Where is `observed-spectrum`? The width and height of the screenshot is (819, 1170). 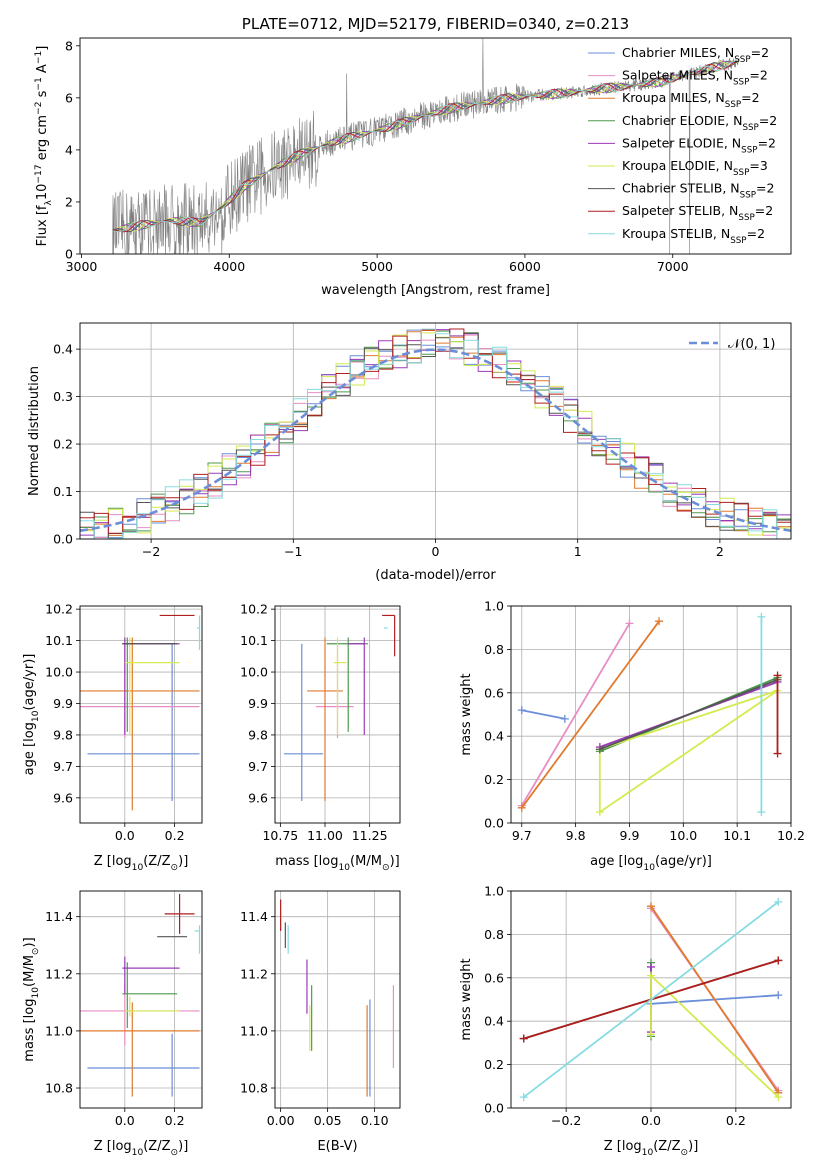
observed-spectrum is located at coordinates (426, 146).